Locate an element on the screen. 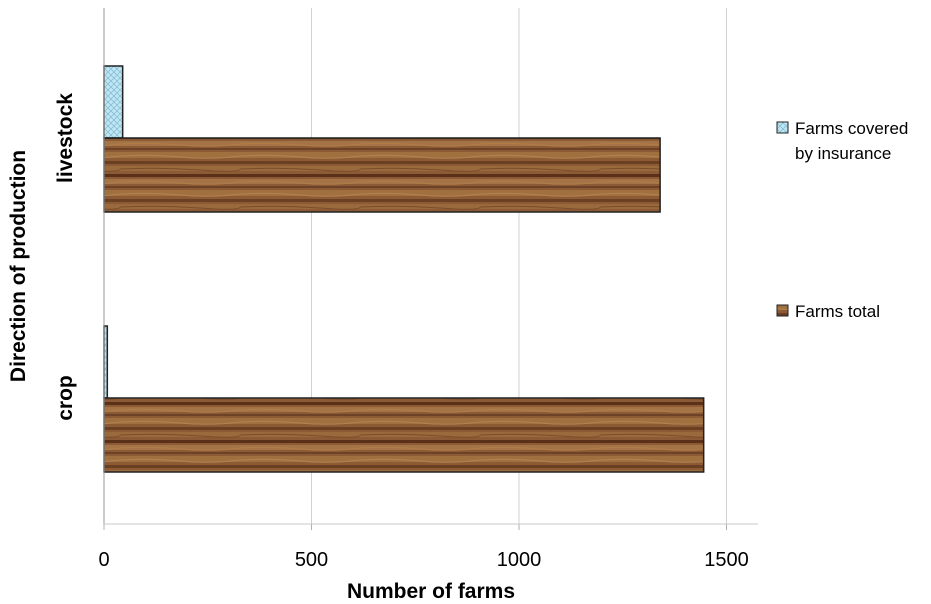 Image resolution: width=931 pixels, height=604 pixels. x-tick-label: 1500 is located at coordinates (726, 560).